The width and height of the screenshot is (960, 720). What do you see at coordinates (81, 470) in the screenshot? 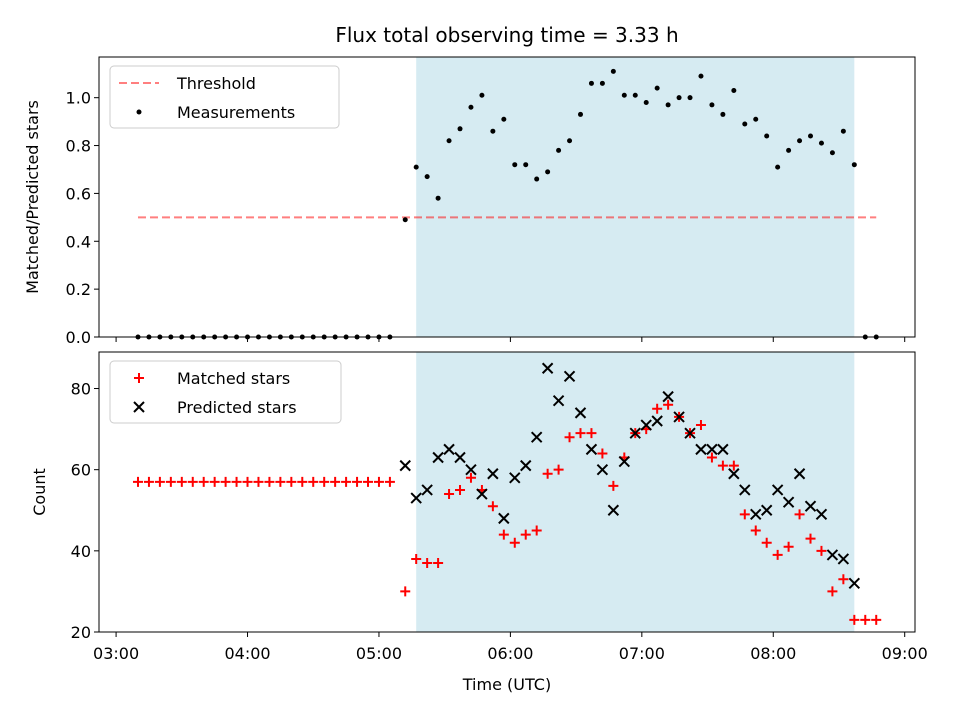
I see `y-tick-label: 60` at bounding box center [81, 470].